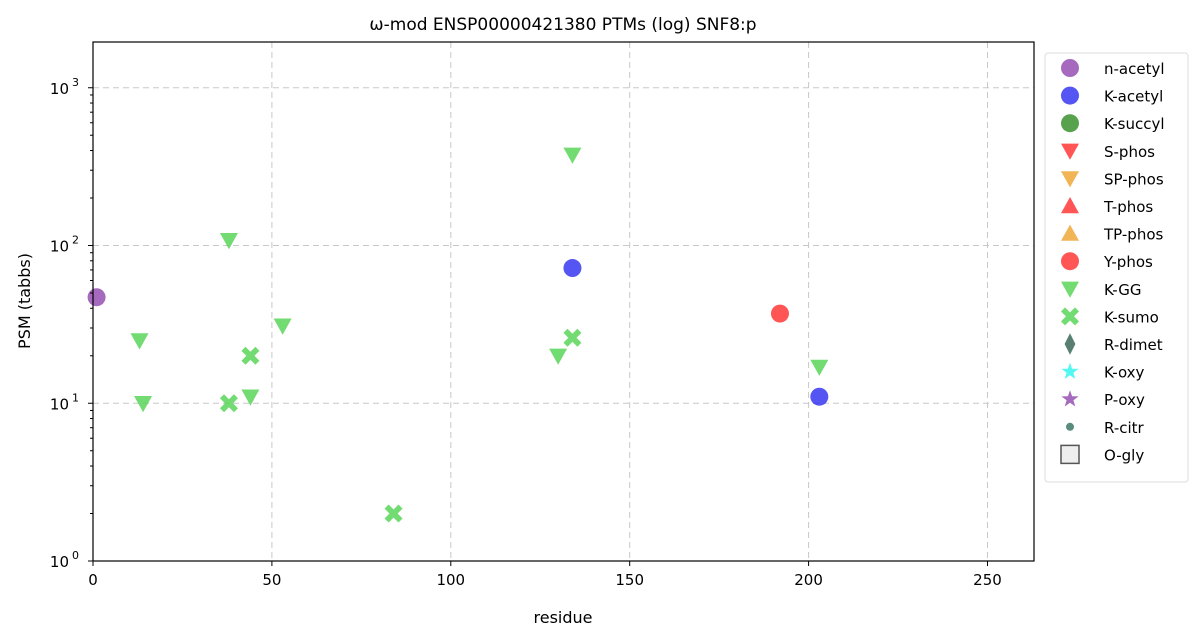 The image size is (1200, 644). Describe the element at coordinates (1133, 235) in the screenshot. I see `legend-label: TP-phos` at that location.